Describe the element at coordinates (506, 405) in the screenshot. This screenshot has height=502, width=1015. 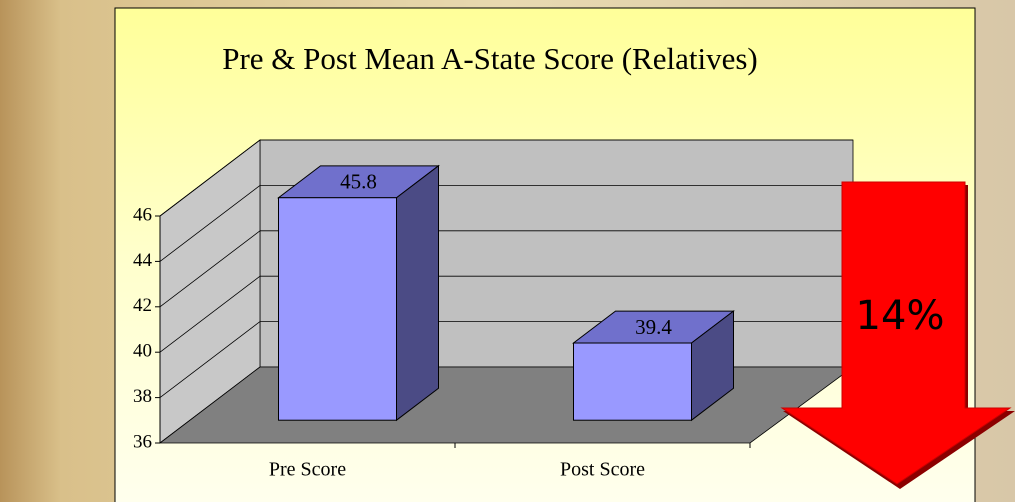
I see `floor` at that location.